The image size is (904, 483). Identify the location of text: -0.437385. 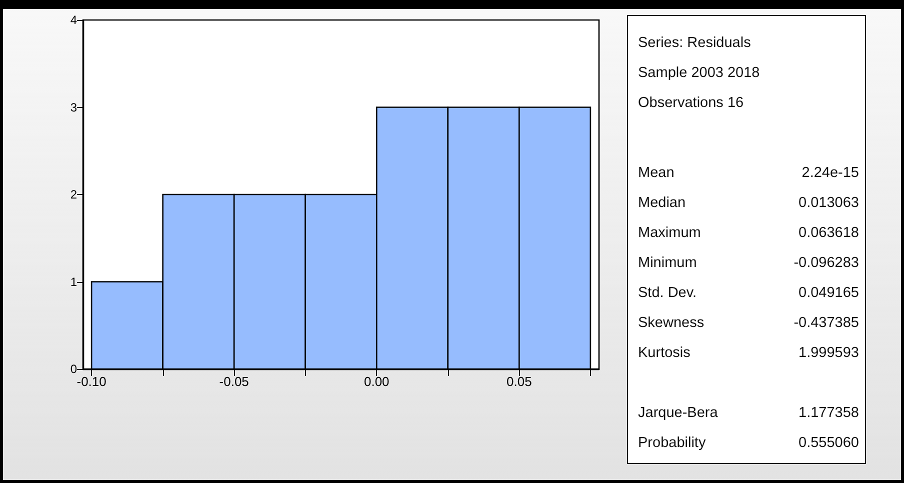
(826, 323).